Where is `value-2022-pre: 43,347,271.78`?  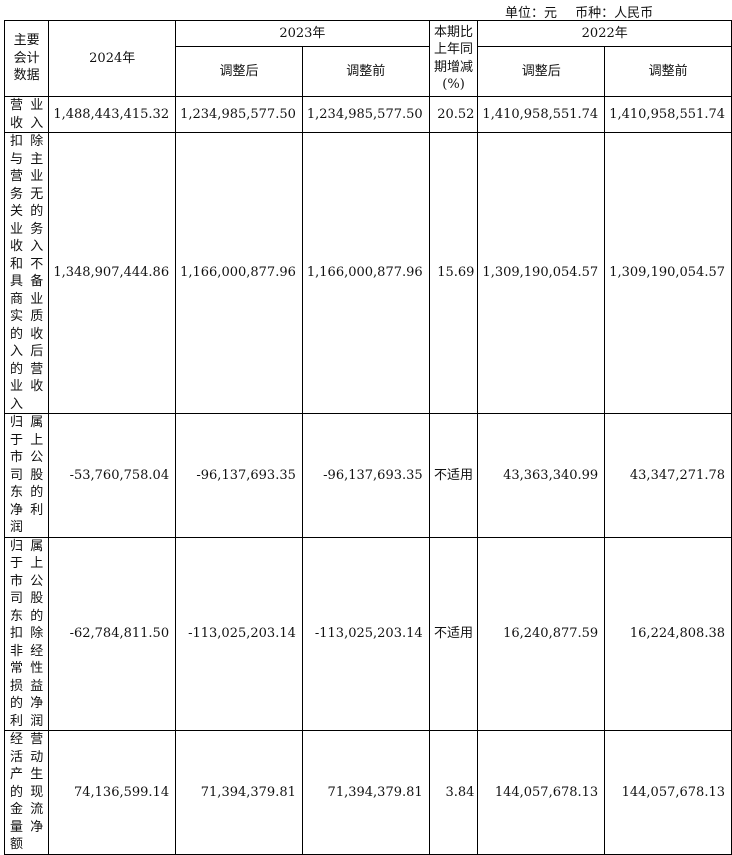
value-2022-pre: 43,347,271.78 is located at coordinates (668, 475).